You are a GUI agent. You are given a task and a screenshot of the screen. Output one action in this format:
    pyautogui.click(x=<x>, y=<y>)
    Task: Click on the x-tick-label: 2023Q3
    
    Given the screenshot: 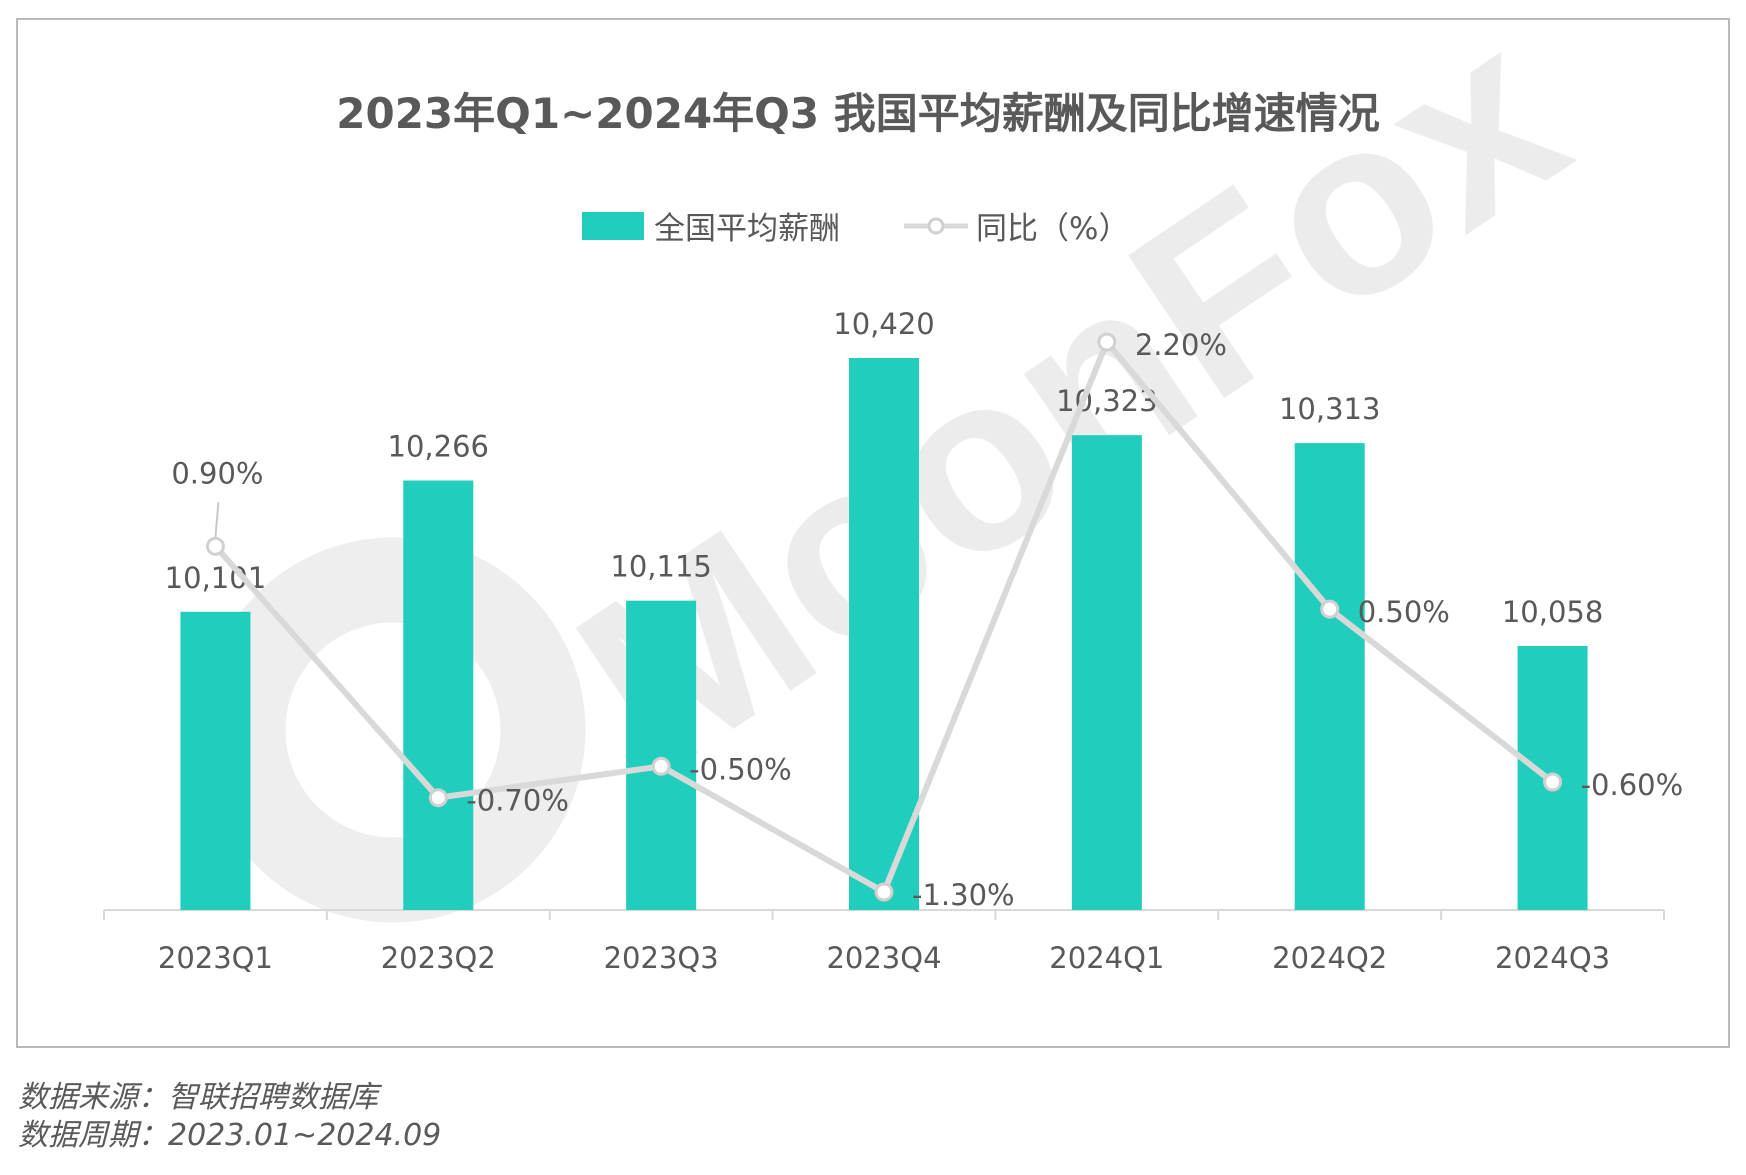 What is the action you would take?
    pyautogui.click(x=661, y=958)
    